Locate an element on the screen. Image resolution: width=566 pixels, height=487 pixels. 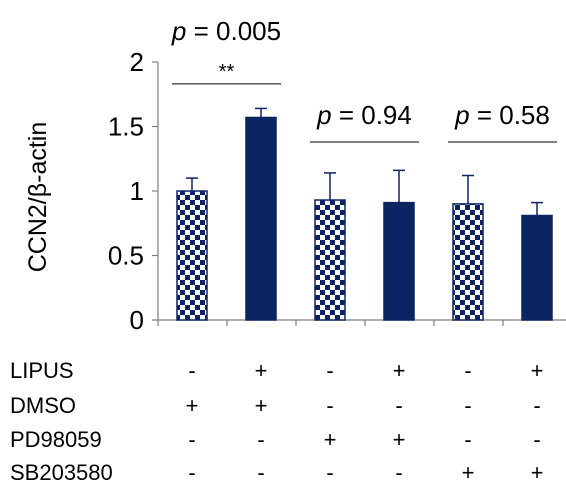
condition-label-dmso: DMSO is located at coordinates (43, 406).